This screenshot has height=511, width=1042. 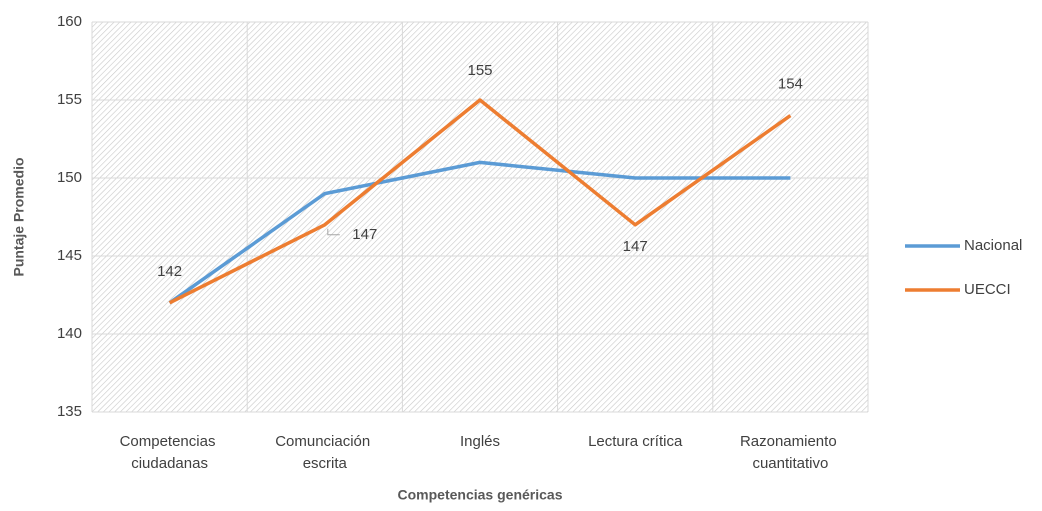 What do you see at coordinates (479, 70) in the screenshot?
I see `data-label: 155` at bounding box center [479, 70].